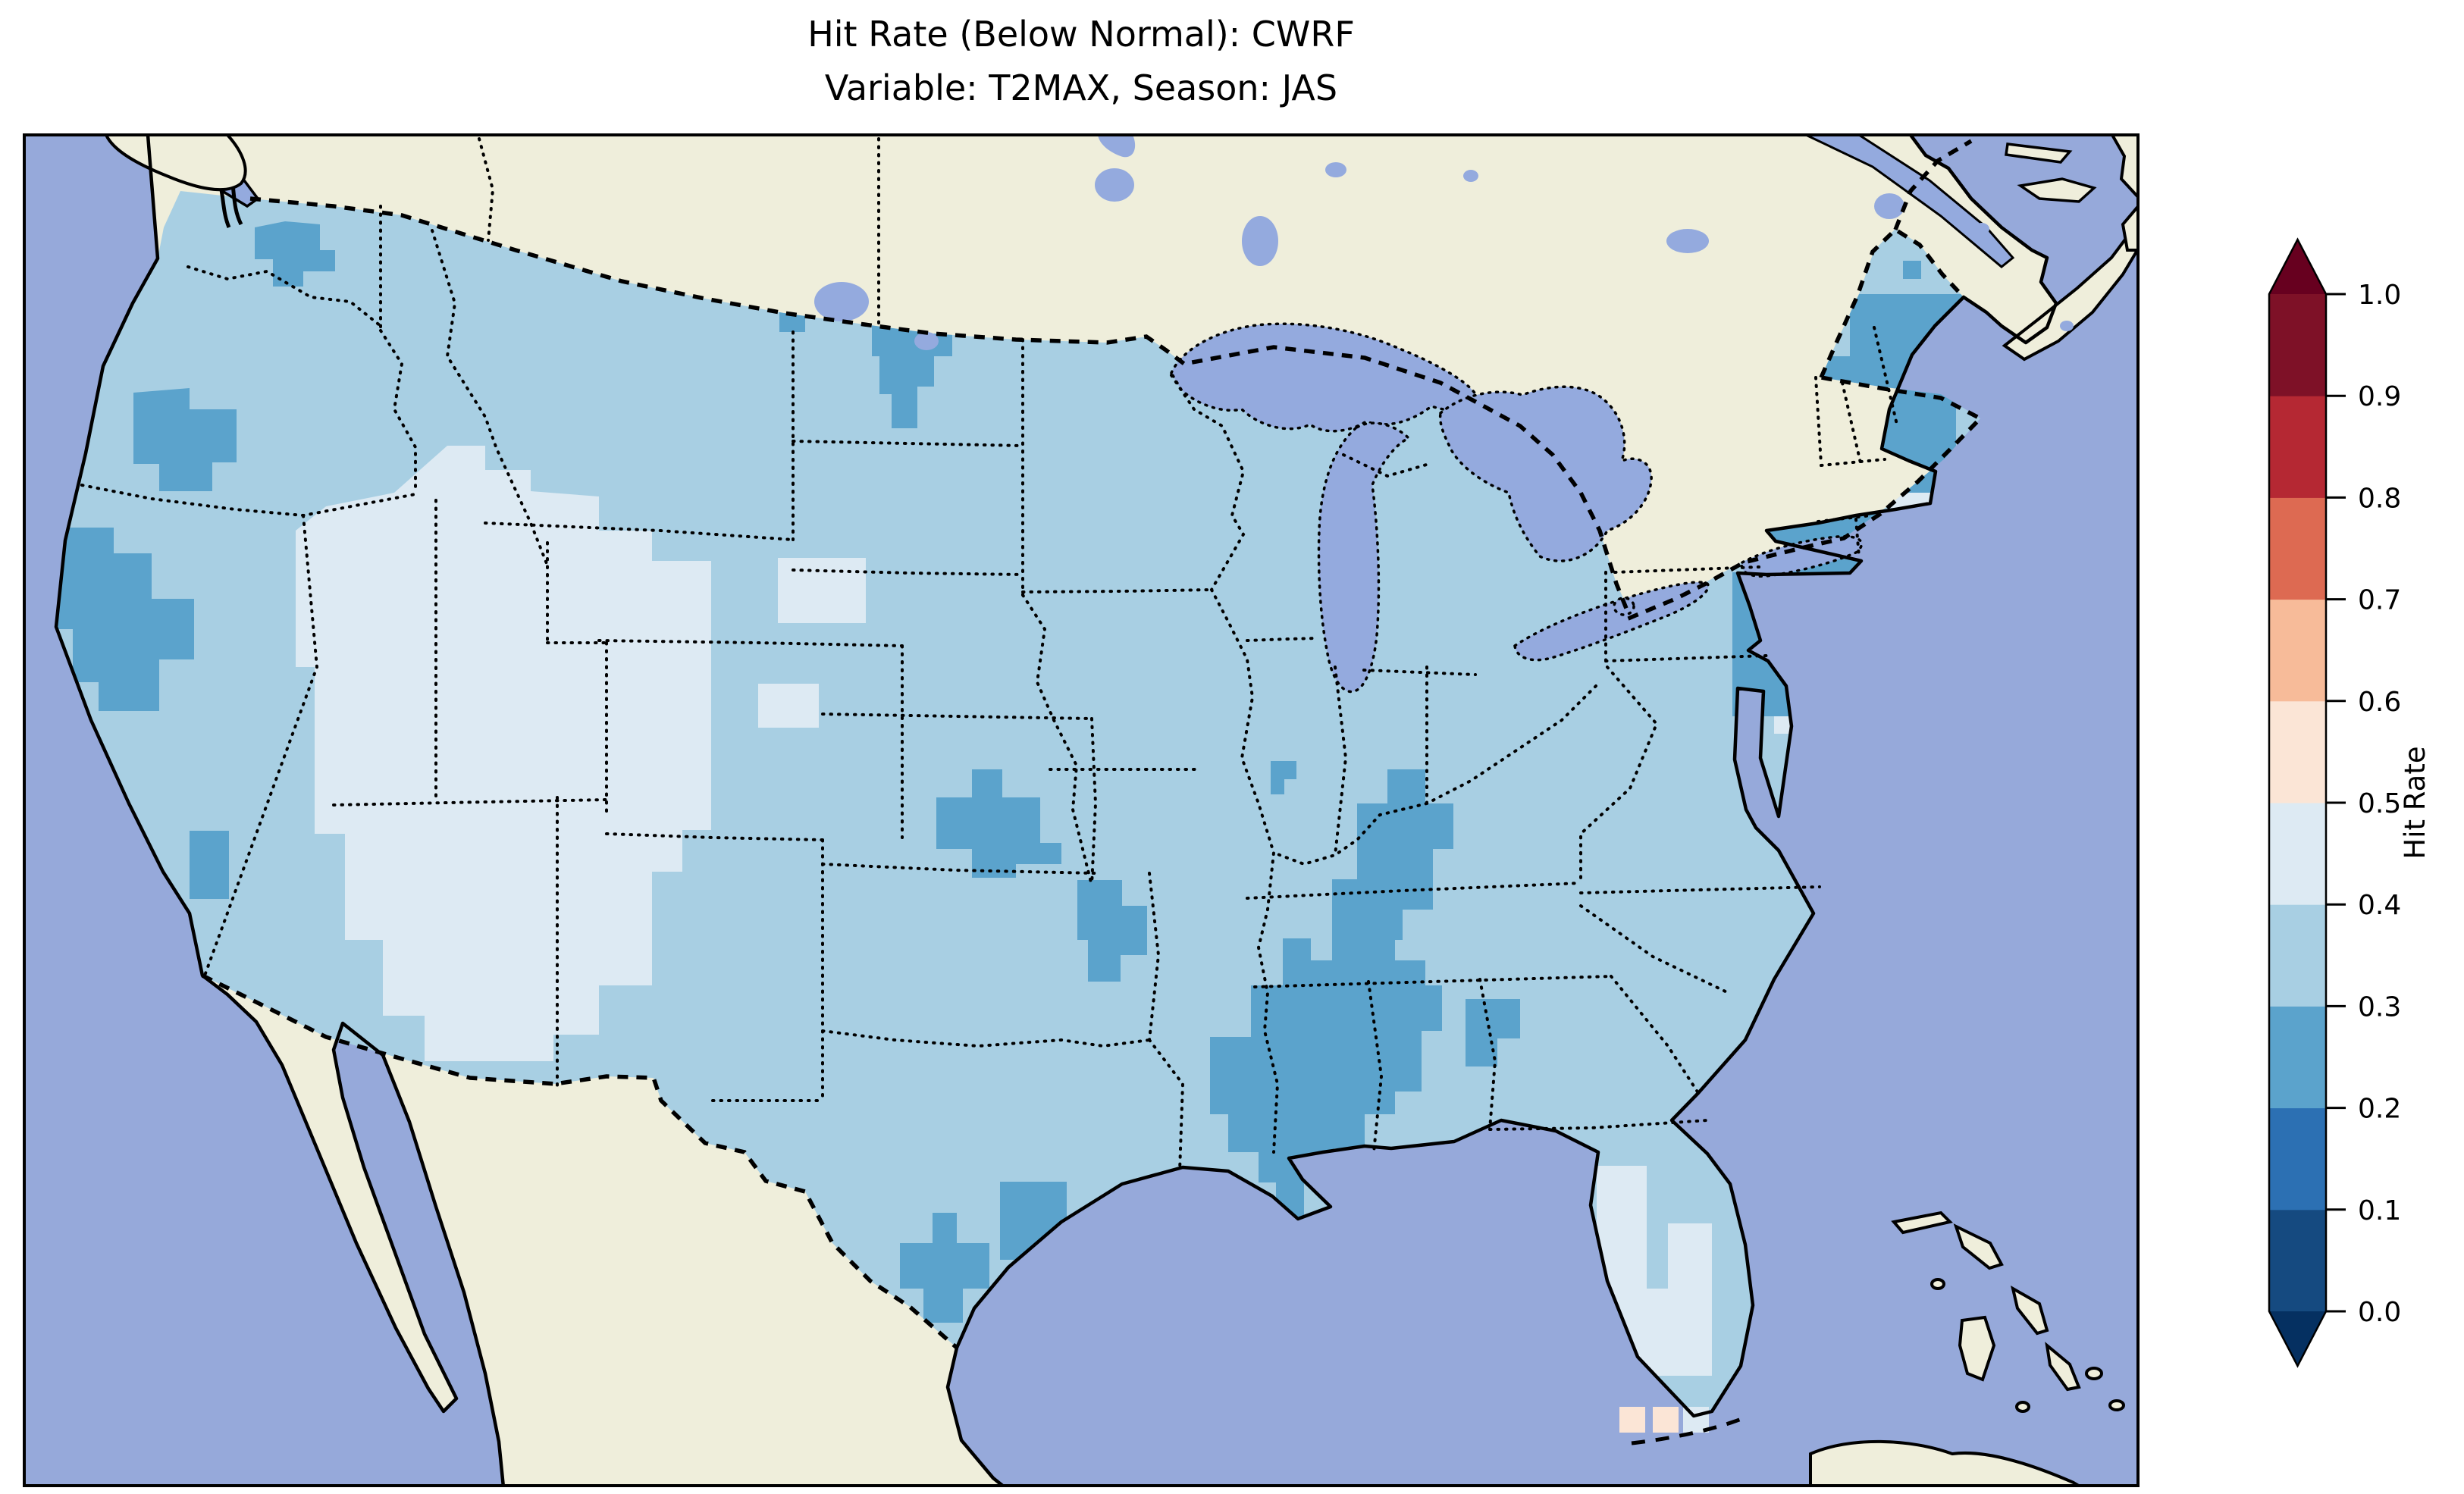 This screenshot has height=1494, width=2464. Describe the element at coordinates (2380, 396) in the screenshot. I see `colorbar-tick-label-0.9: 0.9` at that location.